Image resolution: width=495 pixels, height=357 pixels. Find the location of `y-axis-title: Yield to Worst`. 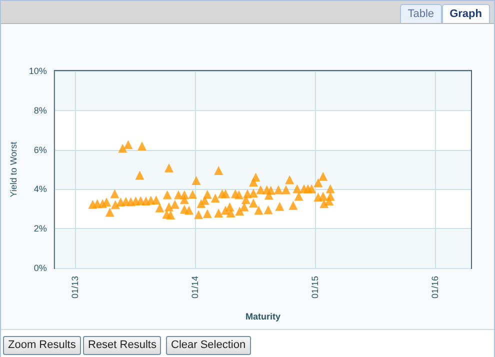

y-axis-title: Yield to Worst is located at coordinates (13, 169).